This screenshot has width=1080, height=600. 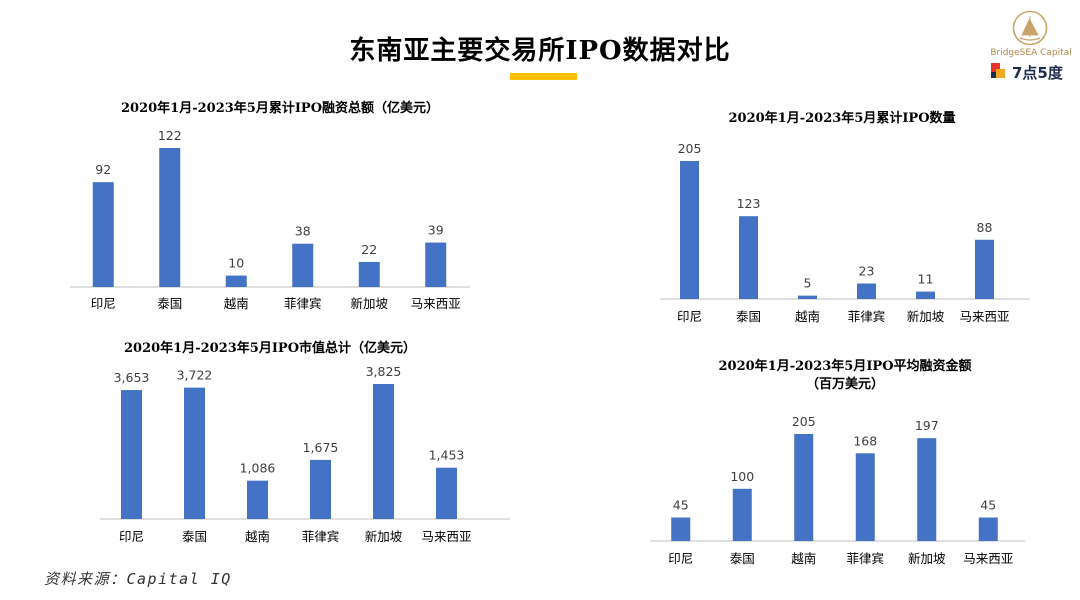 What do you see at coordinates (1037, 73) in the screenshot?
I see `brand-name-2: 7点5度` at bounding box center [1037, 73].